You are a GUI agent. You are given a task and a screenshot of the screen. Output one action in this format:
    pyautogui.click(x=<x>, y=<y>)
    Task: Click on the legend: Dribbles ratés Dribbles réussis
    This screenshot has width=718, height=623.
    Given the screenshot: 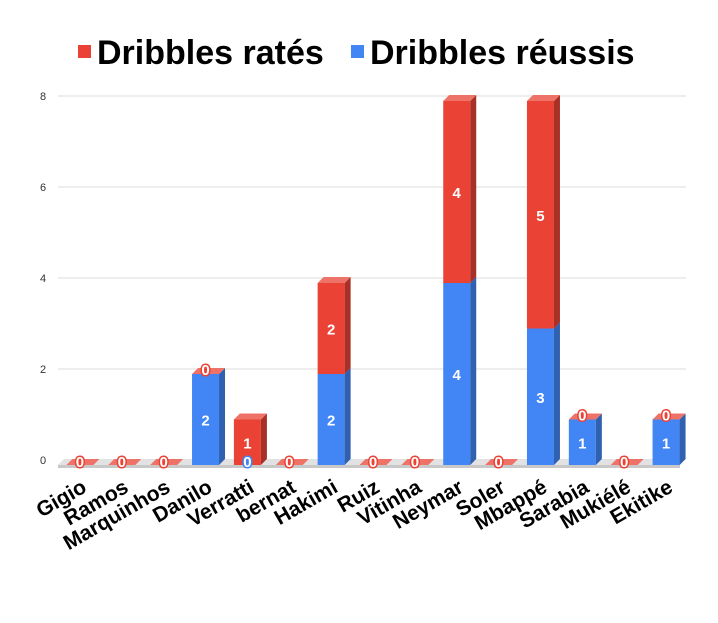 What is the action you would take?
    pyautogui.click(x=356, y=53)
    